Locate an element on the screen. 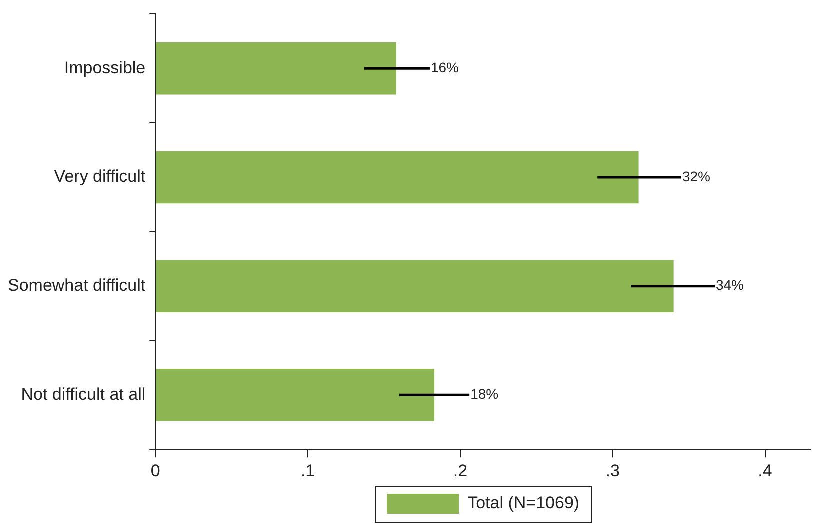  x-tick-label: .3 is located at coordinates (613, 470).